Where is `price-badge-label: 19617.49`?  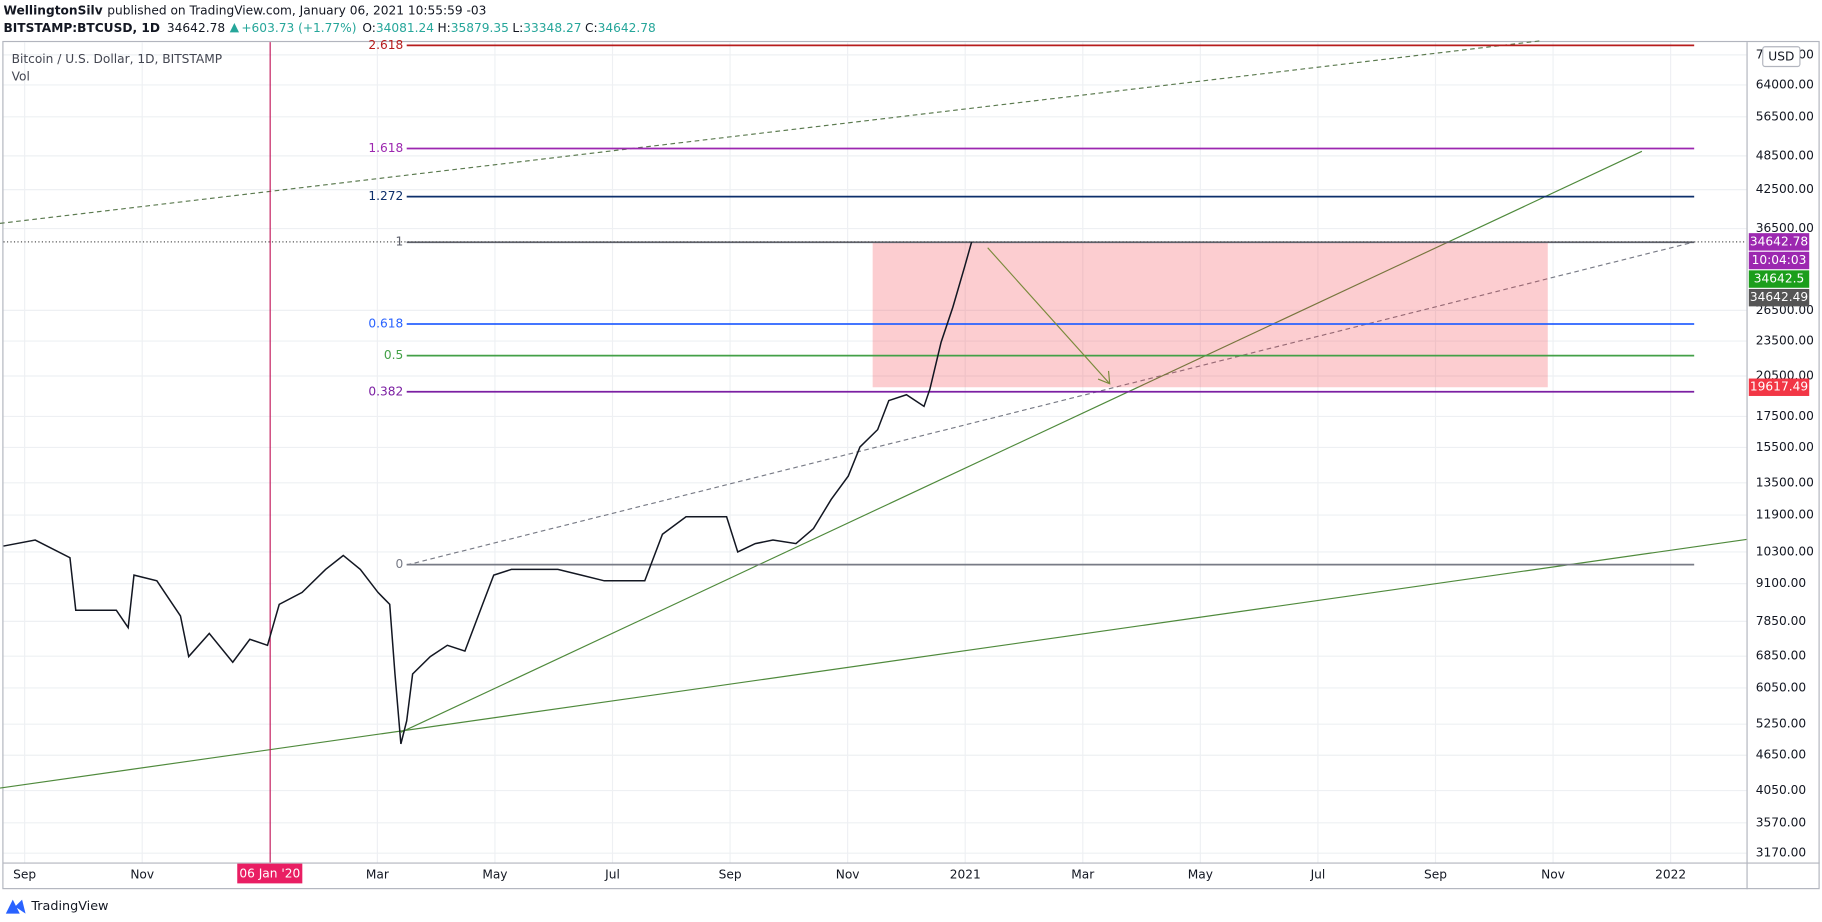 price-badge-label: 19617.49 is located at coordinates (1779, 387).